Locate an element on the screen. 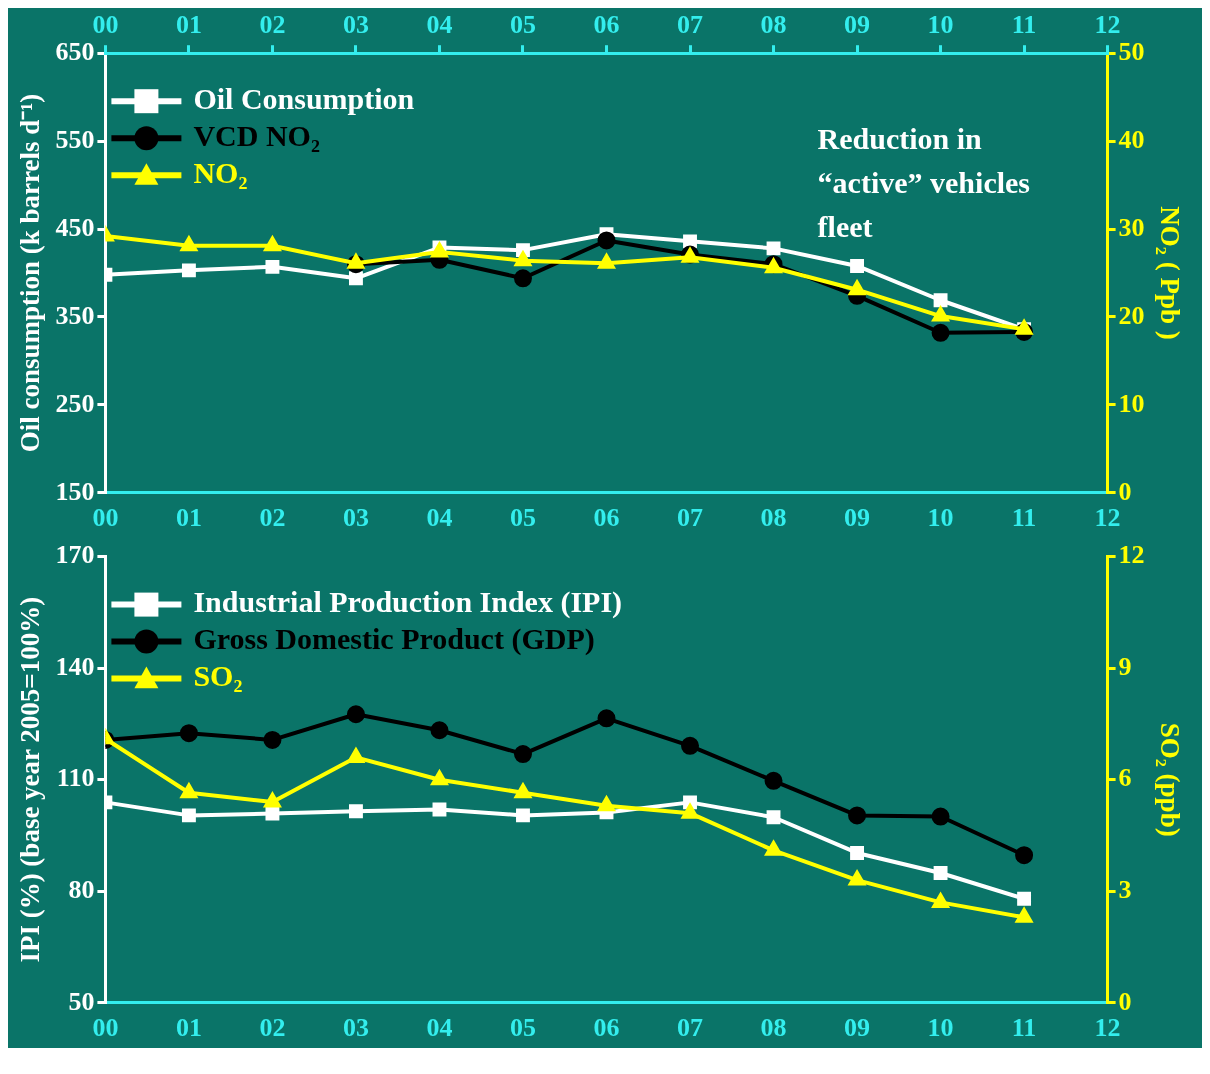 The image size is (1210, 1074). y-tick-label: 150 is located at coordinates (75, 491).